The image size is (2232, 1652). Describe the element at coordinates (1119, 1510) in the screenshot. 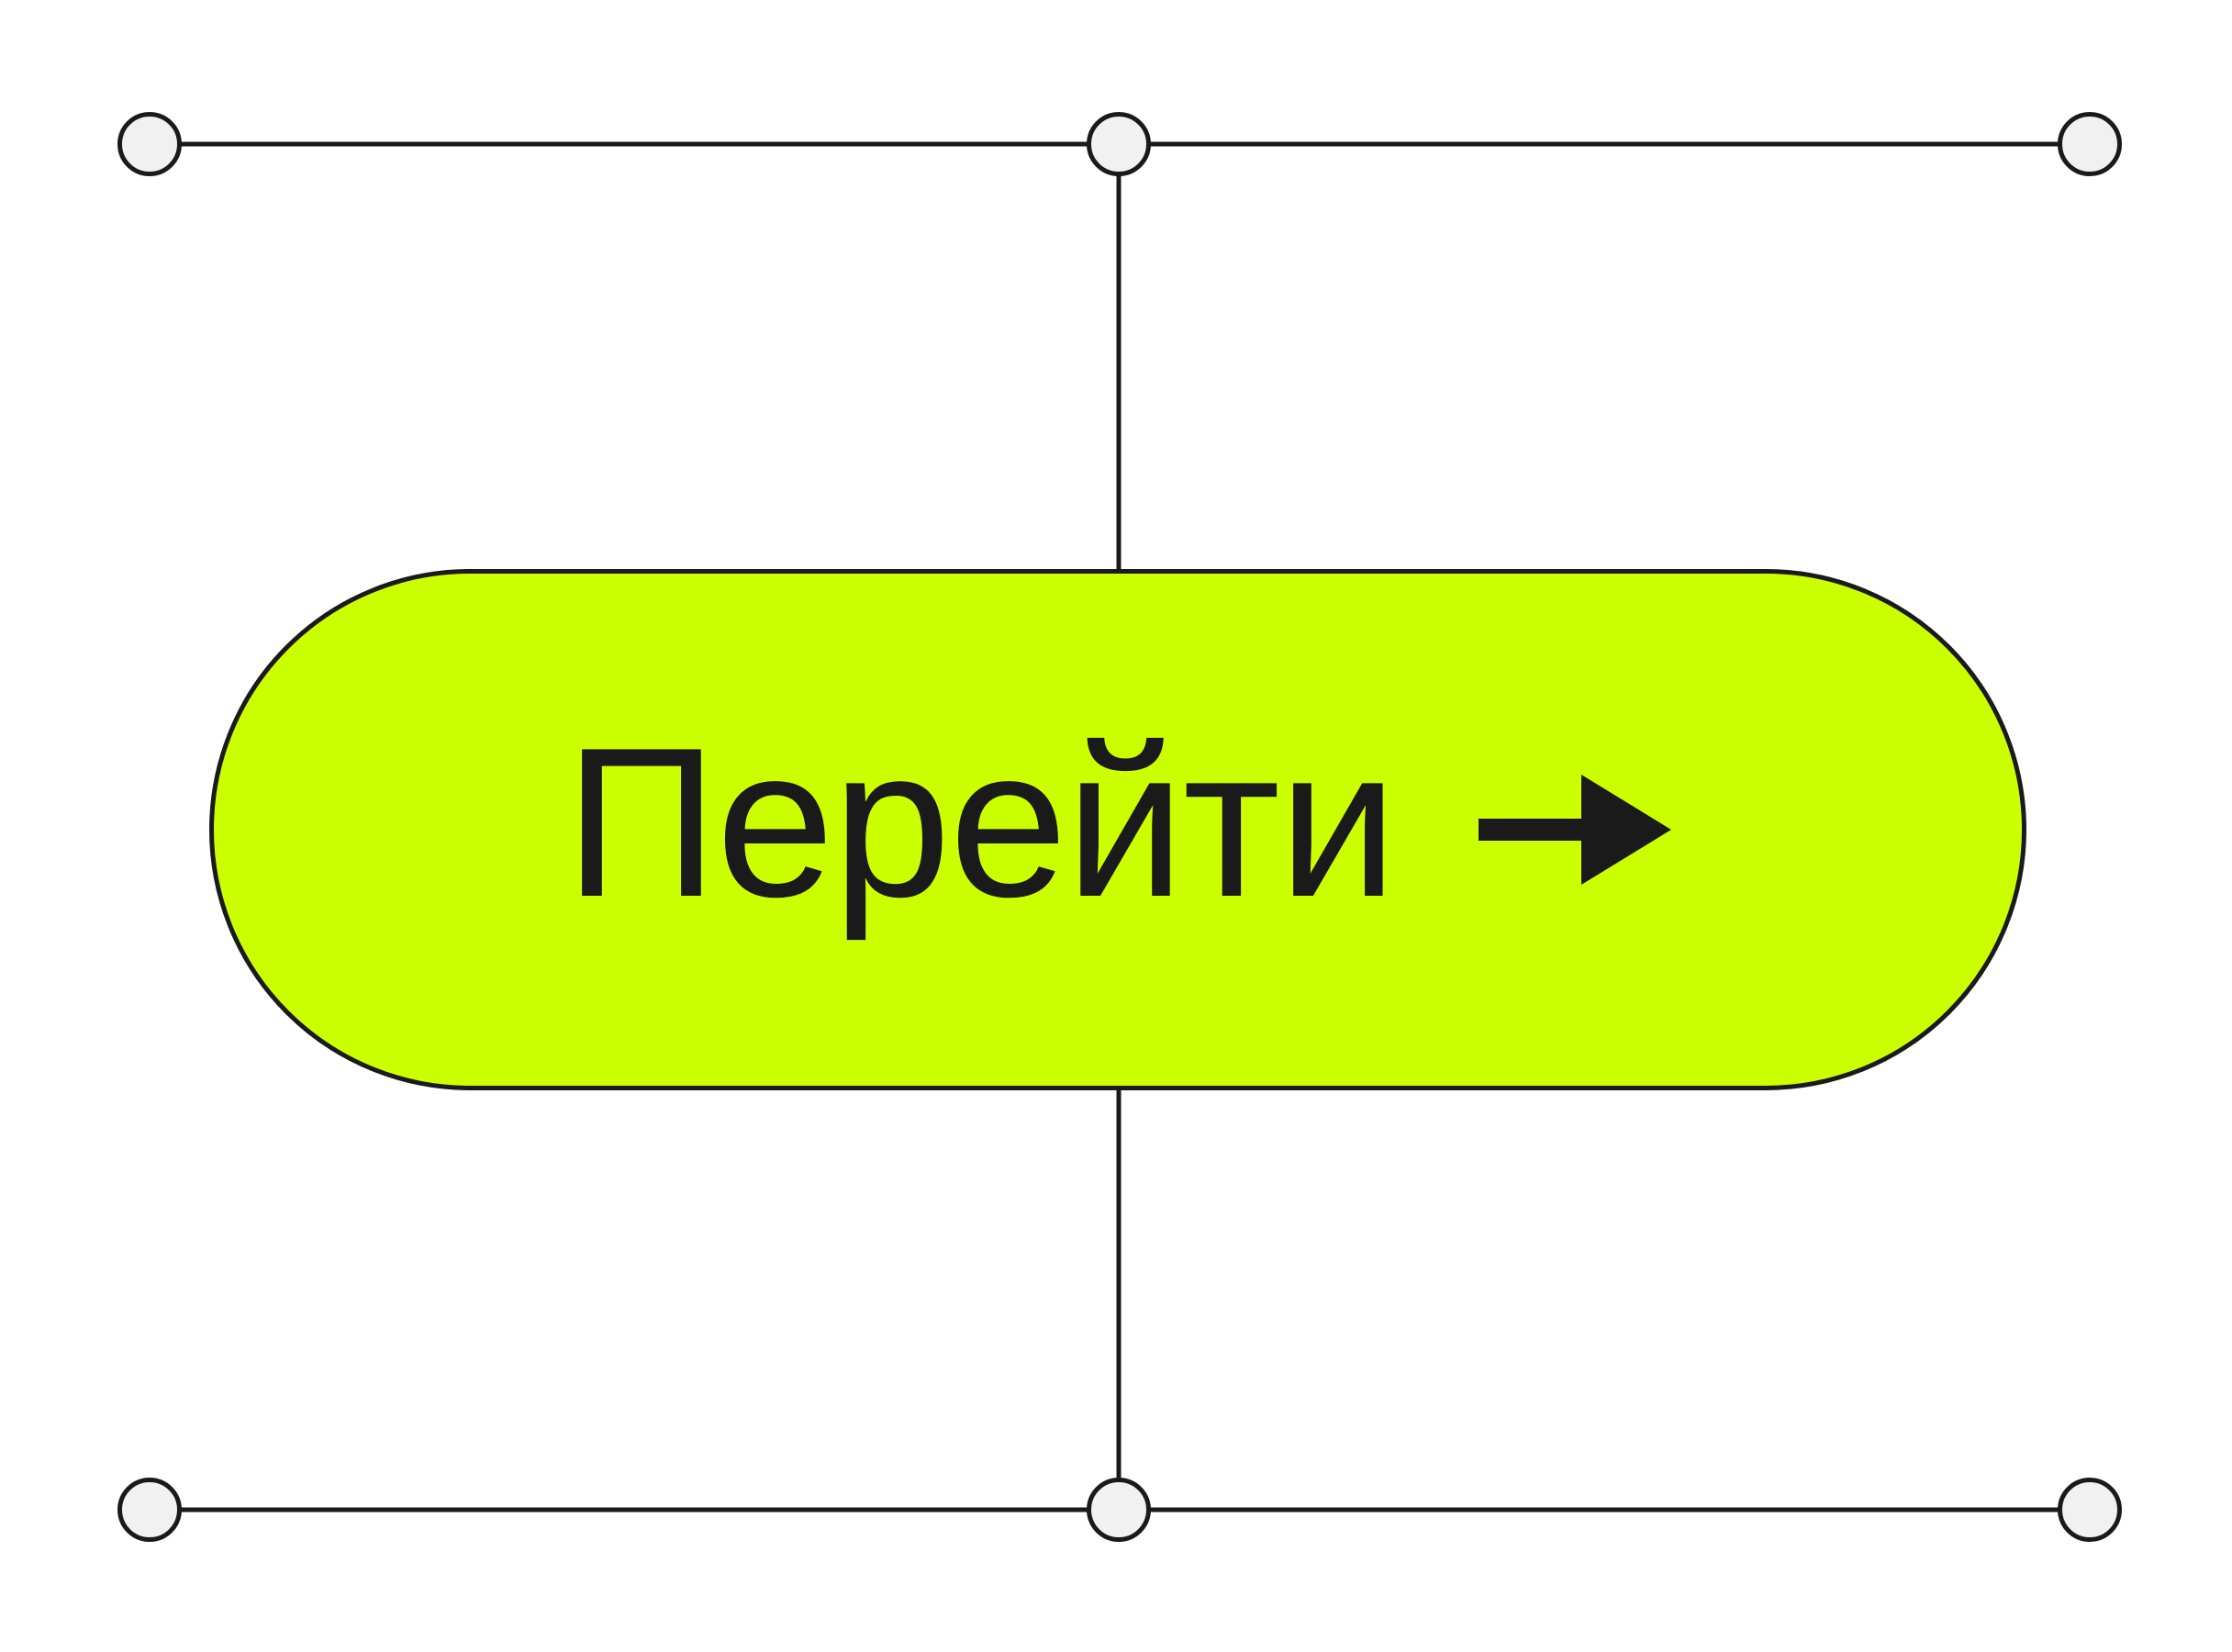

I see `node-bottom-center` at that location.